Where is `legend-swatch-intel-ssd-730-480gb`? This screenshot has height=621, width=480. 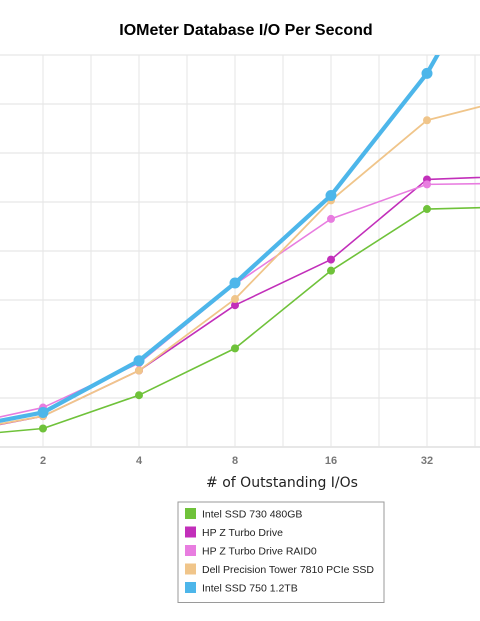
legend-swatch-intel-ssd-730-480gb is located at coordinates (190, 513).